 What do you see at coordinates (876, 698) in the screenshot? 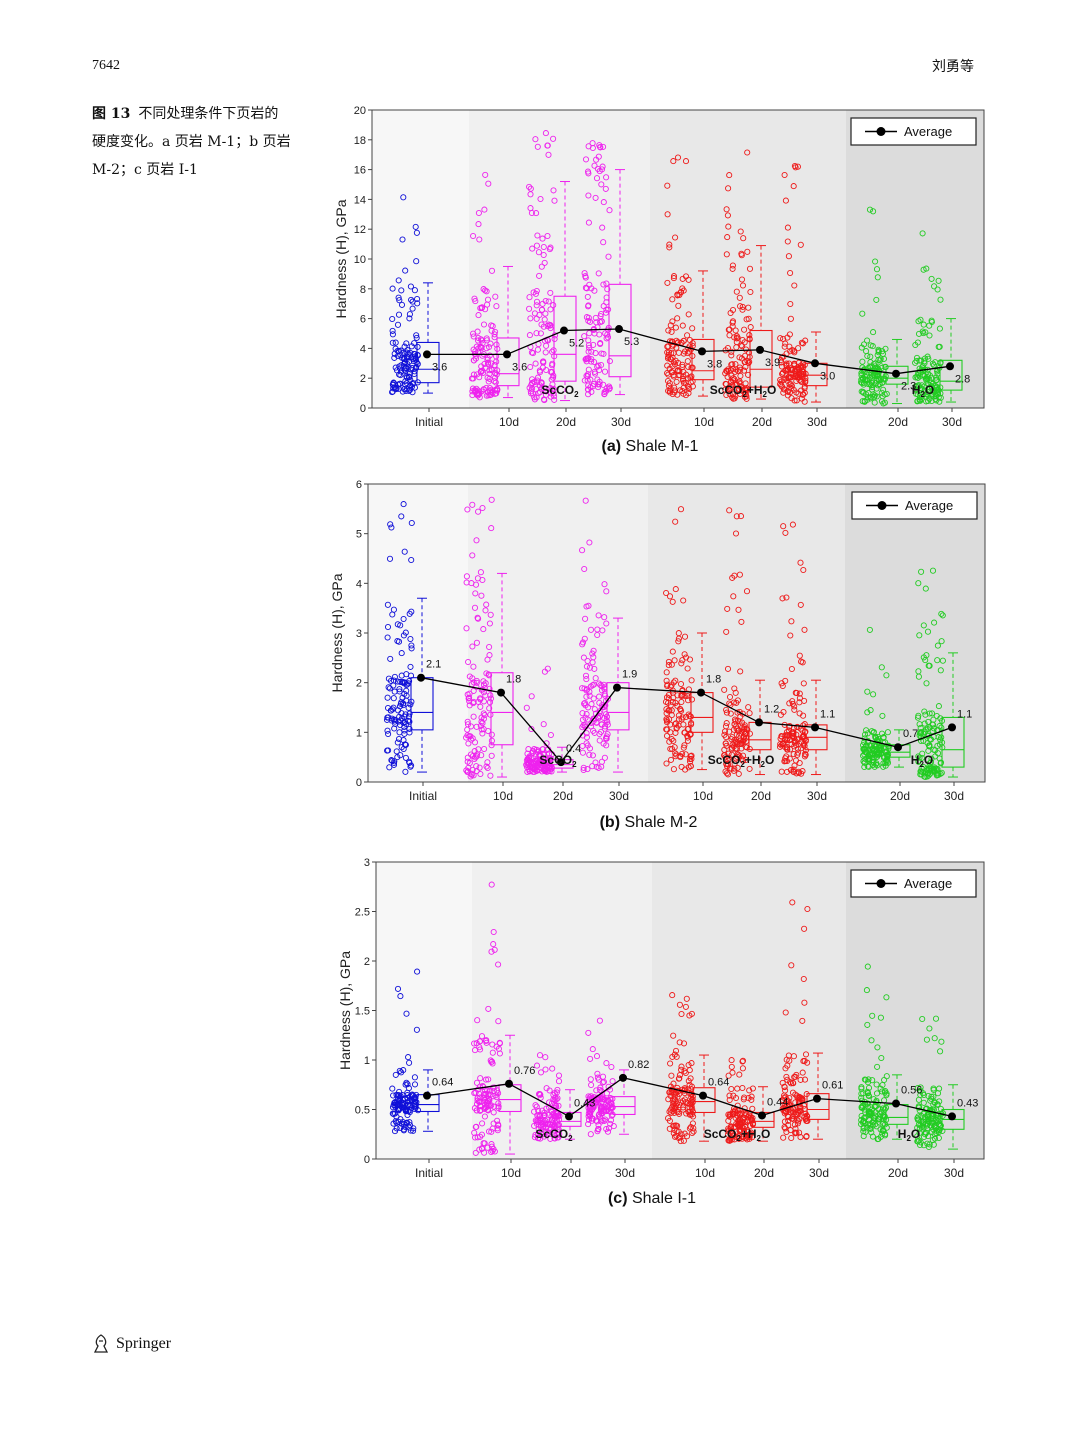
I see `scatter-points` at bounding box center [876, 698].